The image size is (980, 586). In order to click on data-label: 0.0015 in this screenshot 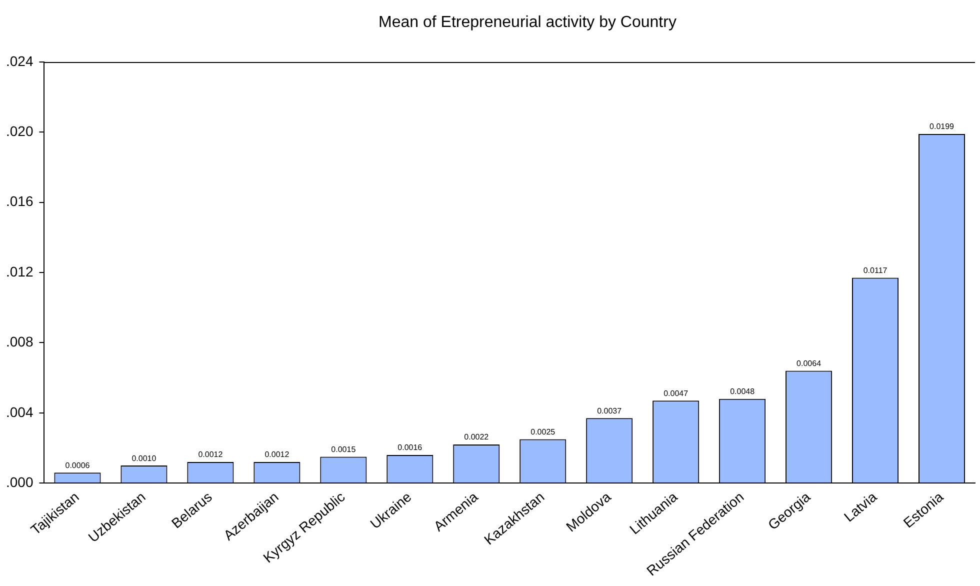, I will do `click(343, 449)`.